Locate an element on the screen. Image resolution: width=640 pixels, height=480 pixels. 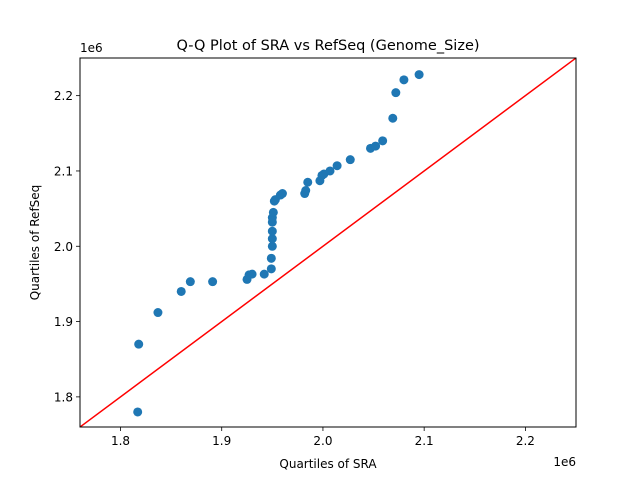
x-tick-label: 2.2 is located at coordinates (525, 441).